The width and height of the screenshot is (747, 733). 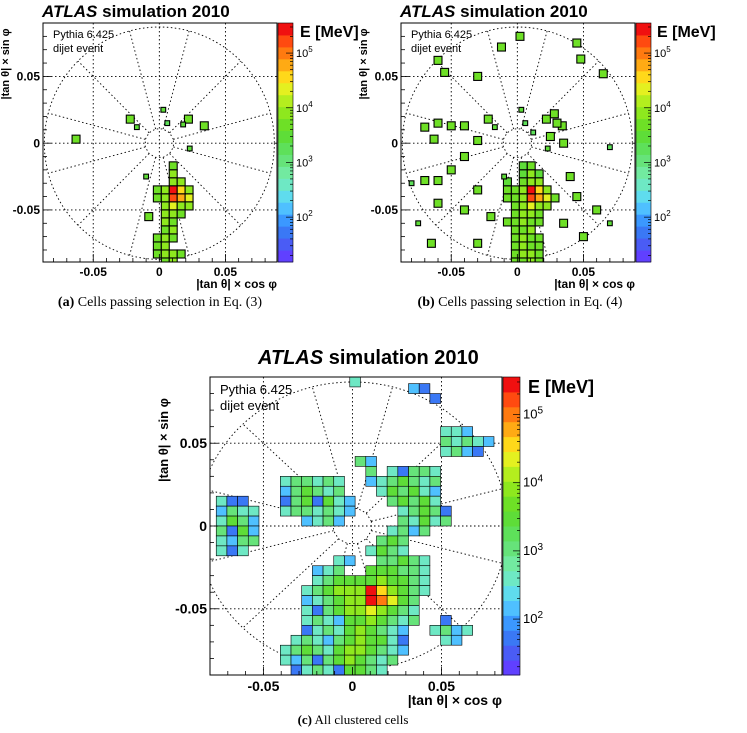 I want to click on title-atlas: ATLAS, so click(x=290, y=358).